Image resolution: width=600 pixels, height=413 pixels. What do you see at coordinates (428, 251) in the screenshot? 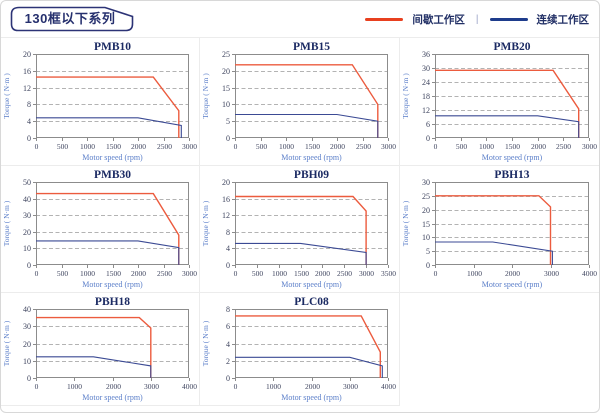
I see `y-tick-label: 5` at bounding box center [428, 251].